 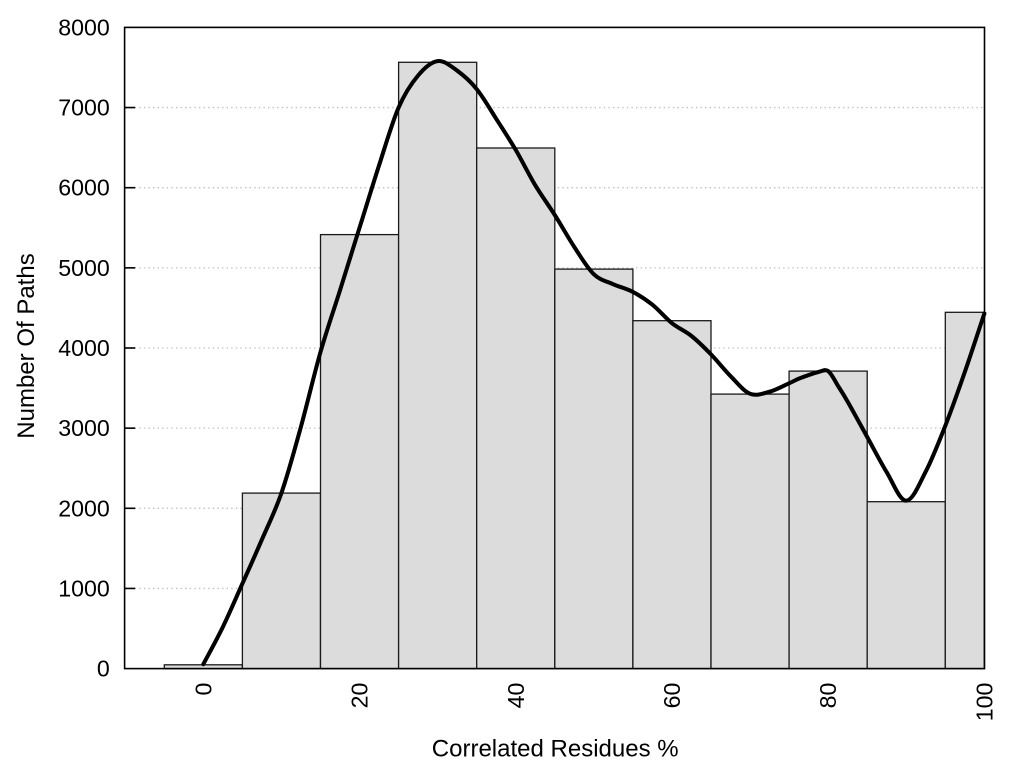 I want to click on svg-text: 5000, so click(x=84, y=268).